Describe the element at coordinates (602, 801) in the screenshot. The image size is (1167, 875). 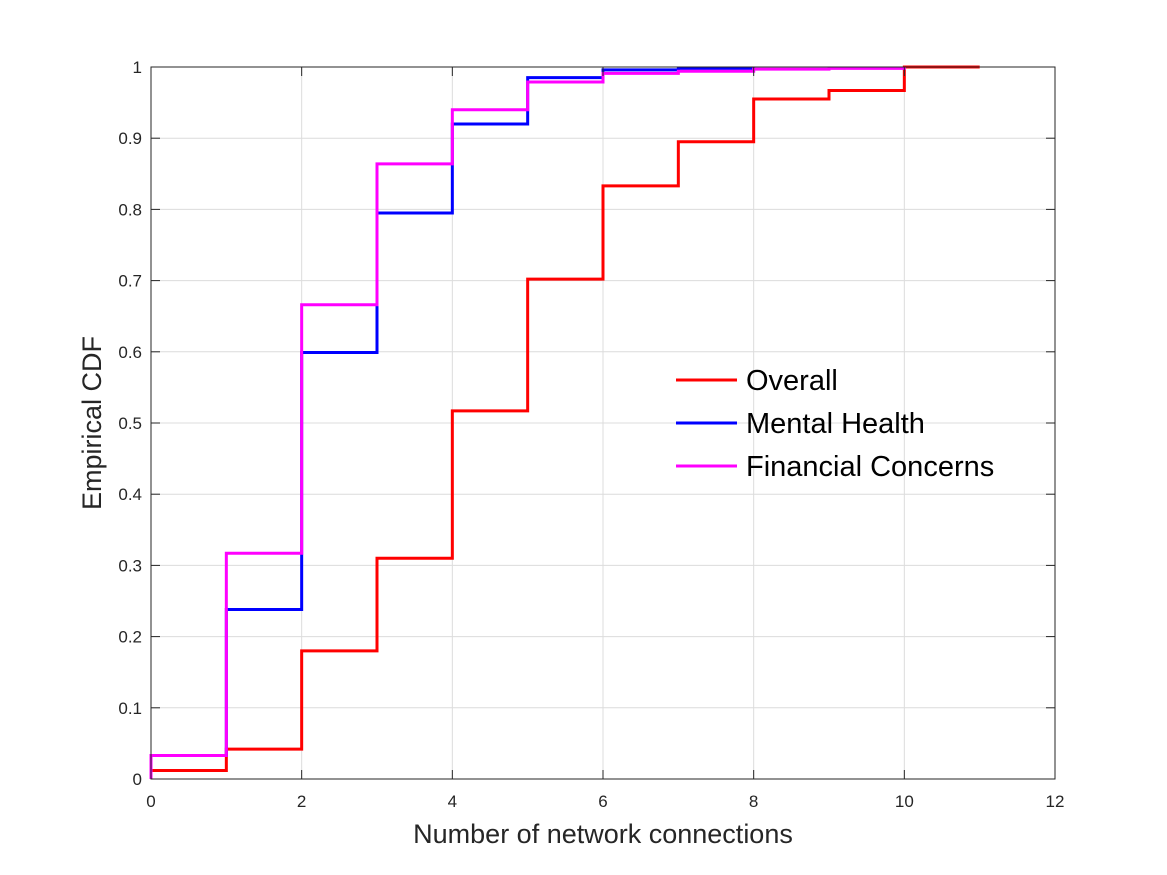
I see `x-tick-label: 6` at that location.